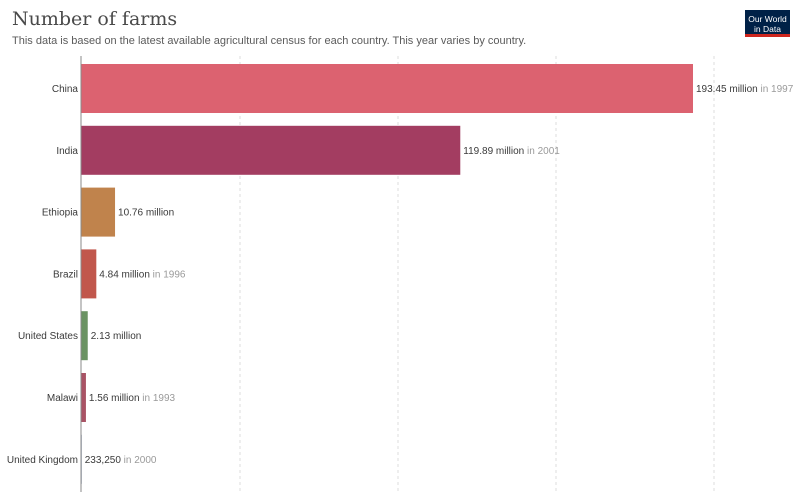  I want to click on year-label: in 2000, so click(139, 460).